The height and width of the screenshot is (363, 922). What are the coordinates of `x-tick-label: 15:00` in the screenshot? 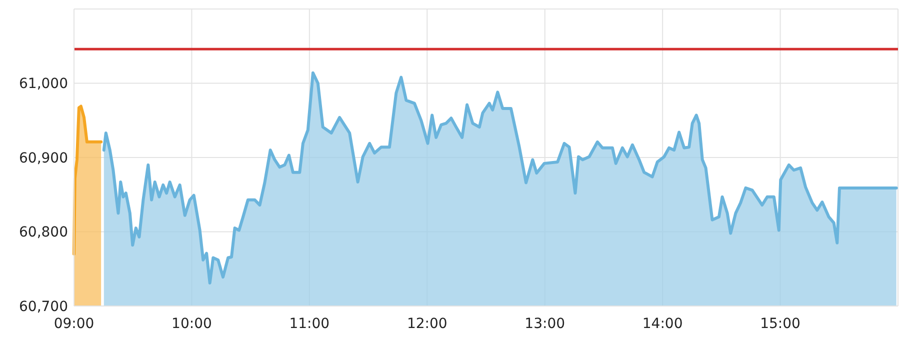 It's located at (780, 324).